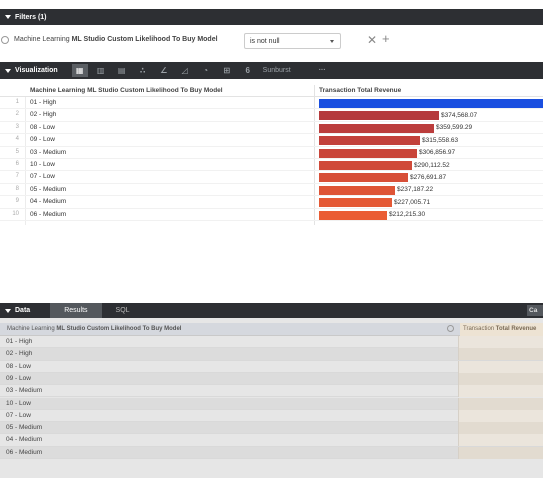 This screenshot has height=478, width=543. I want to click on remove-filter-icon: ✕, so click(372, 40).